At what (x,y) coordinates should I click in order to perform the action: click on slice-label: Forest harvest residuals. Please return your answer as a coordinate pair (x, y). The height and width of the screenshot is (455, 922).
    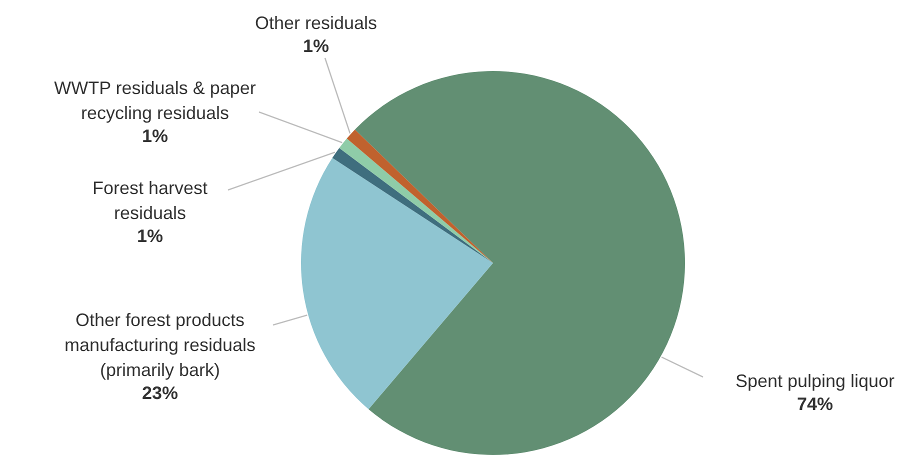
    Looking at the image, I should click on (150, 200).